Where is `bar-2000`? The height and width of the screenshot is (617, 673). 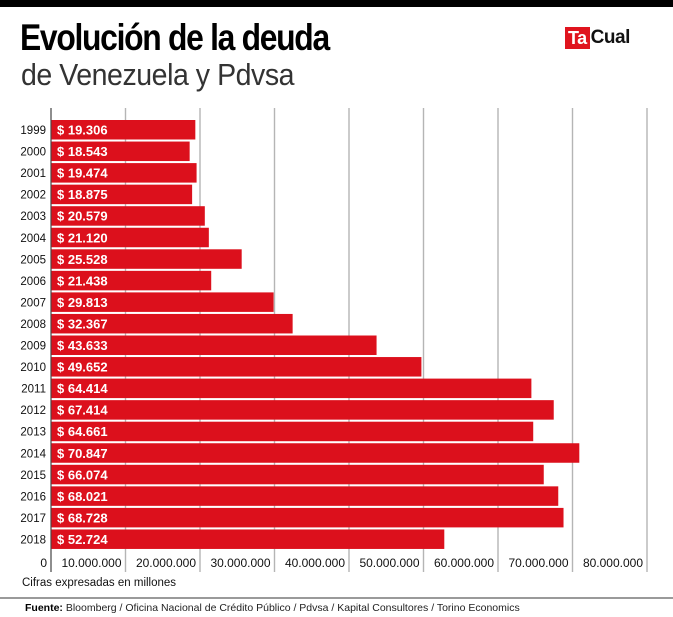
bar-2000 is located at coordinates (120, 151).